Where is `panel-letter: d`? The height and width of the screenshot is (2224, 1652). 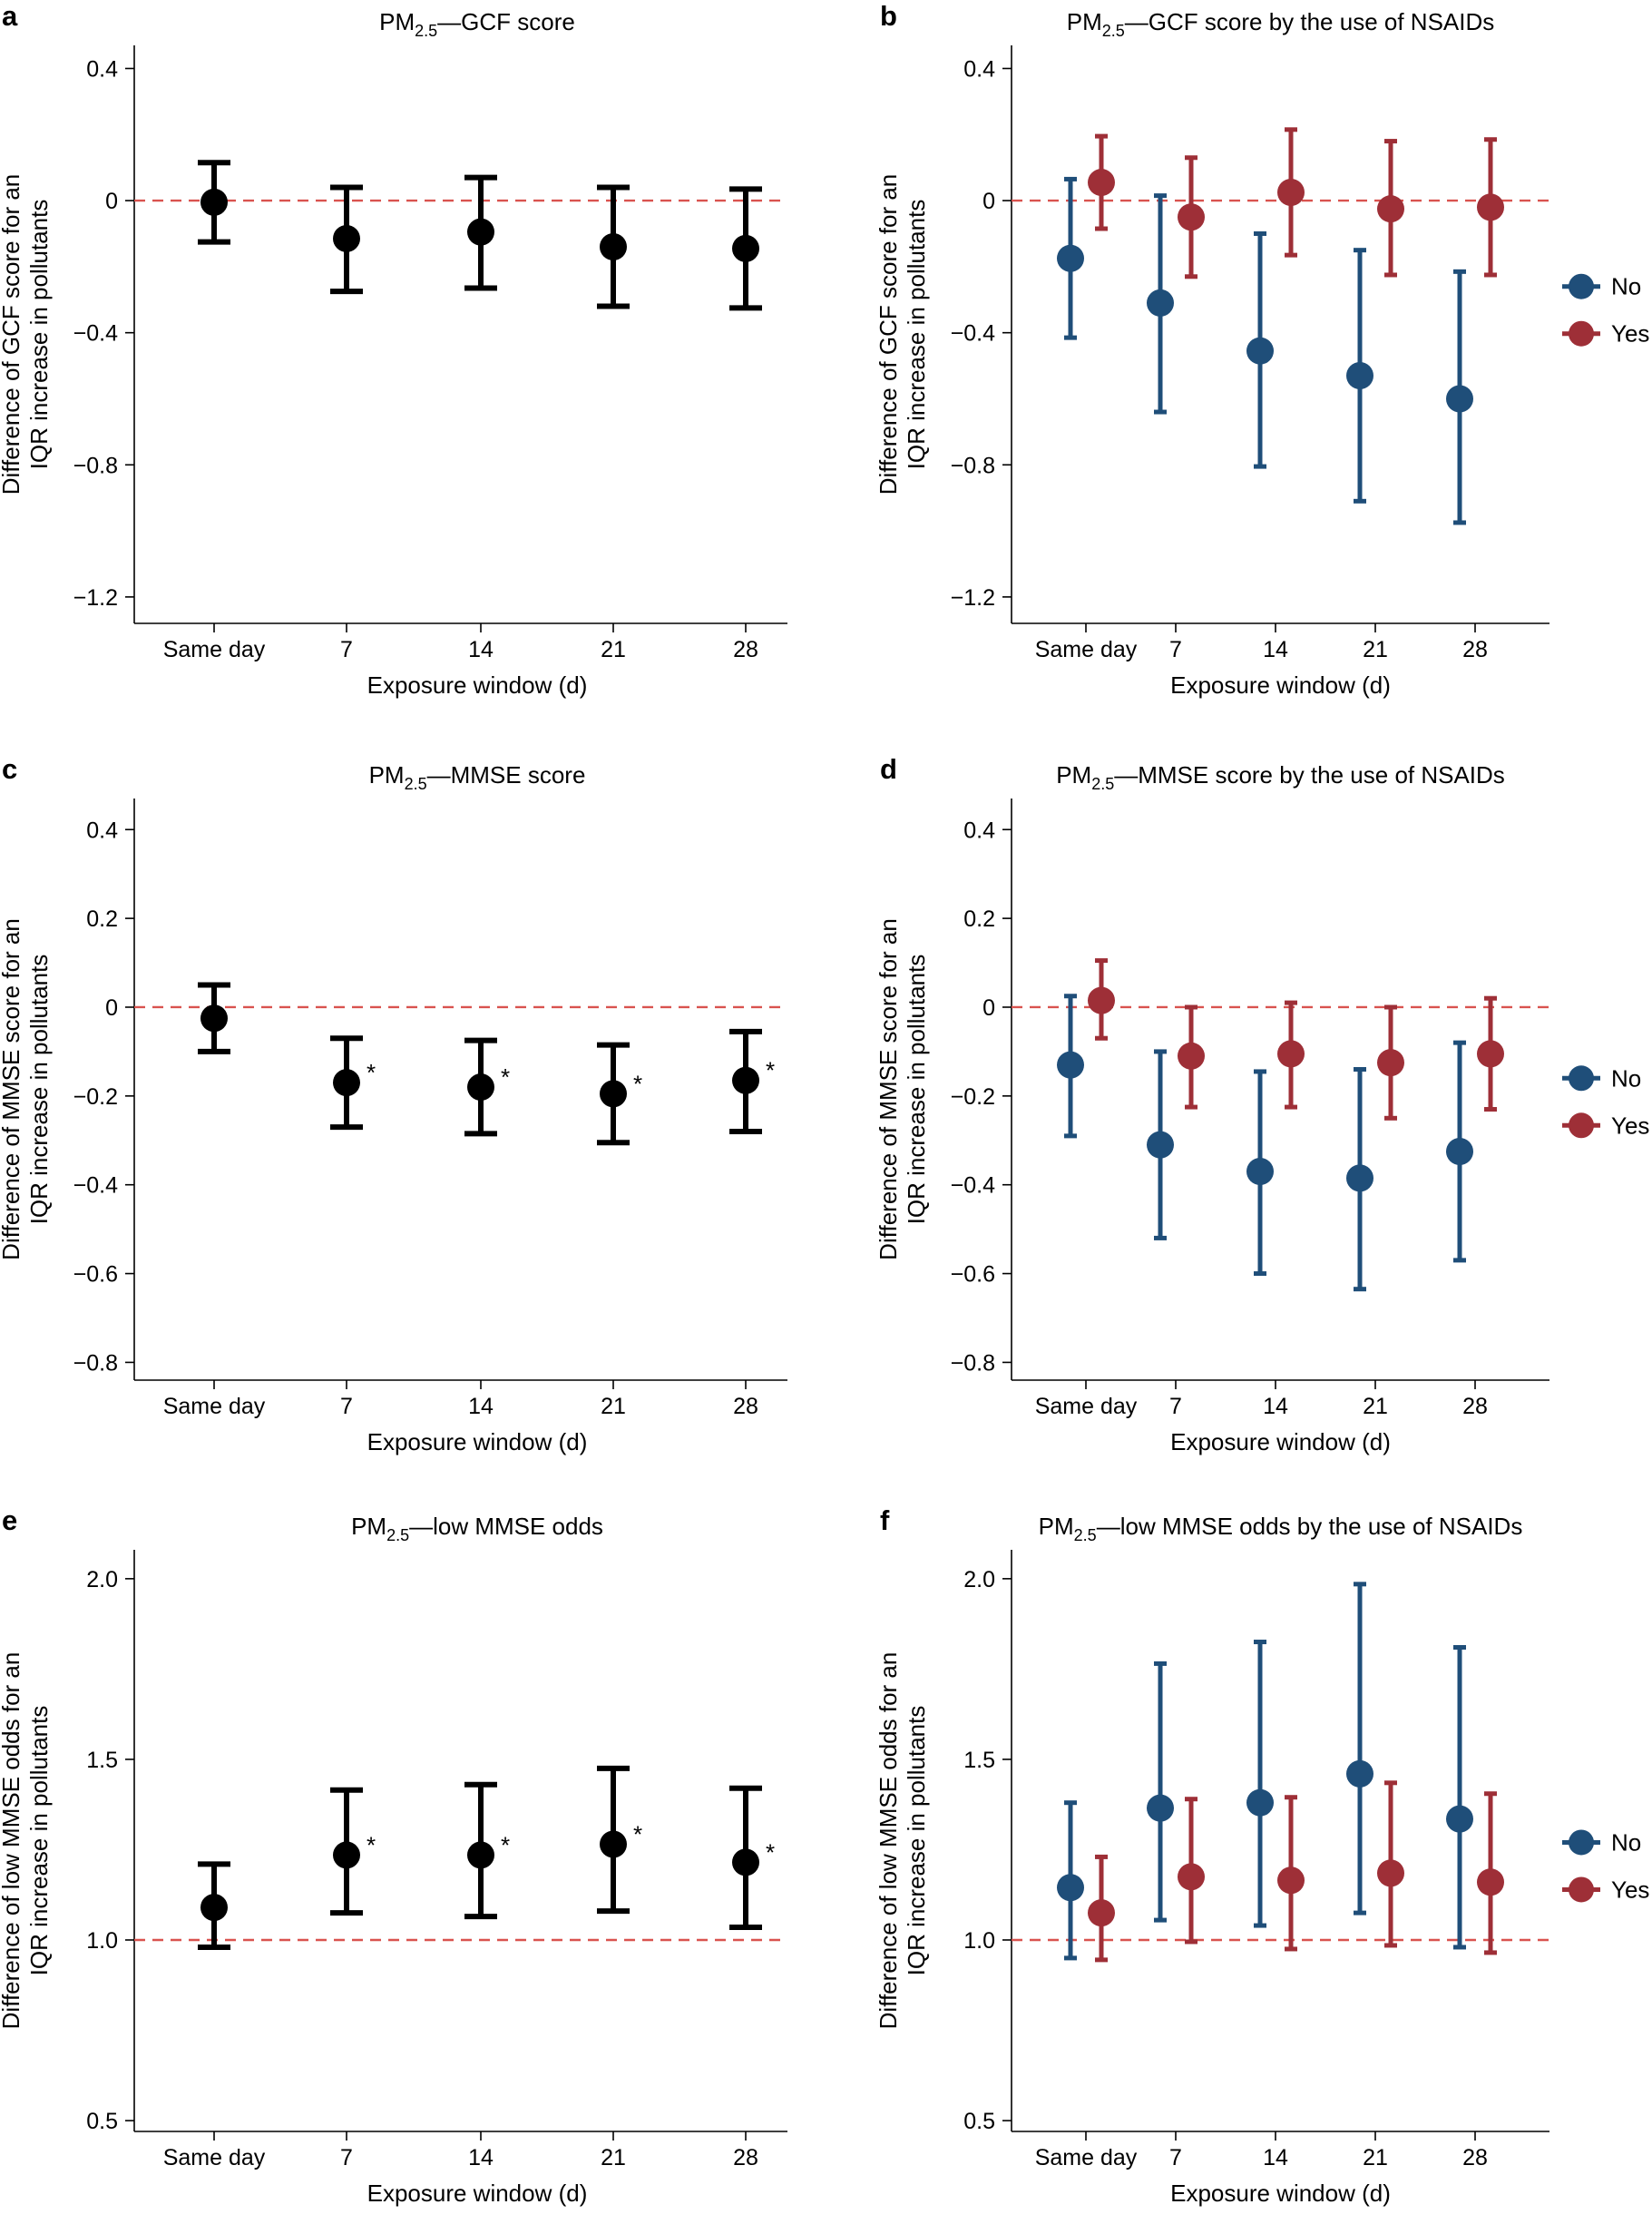 panel-letter: d is located at coordinates (888, 769).